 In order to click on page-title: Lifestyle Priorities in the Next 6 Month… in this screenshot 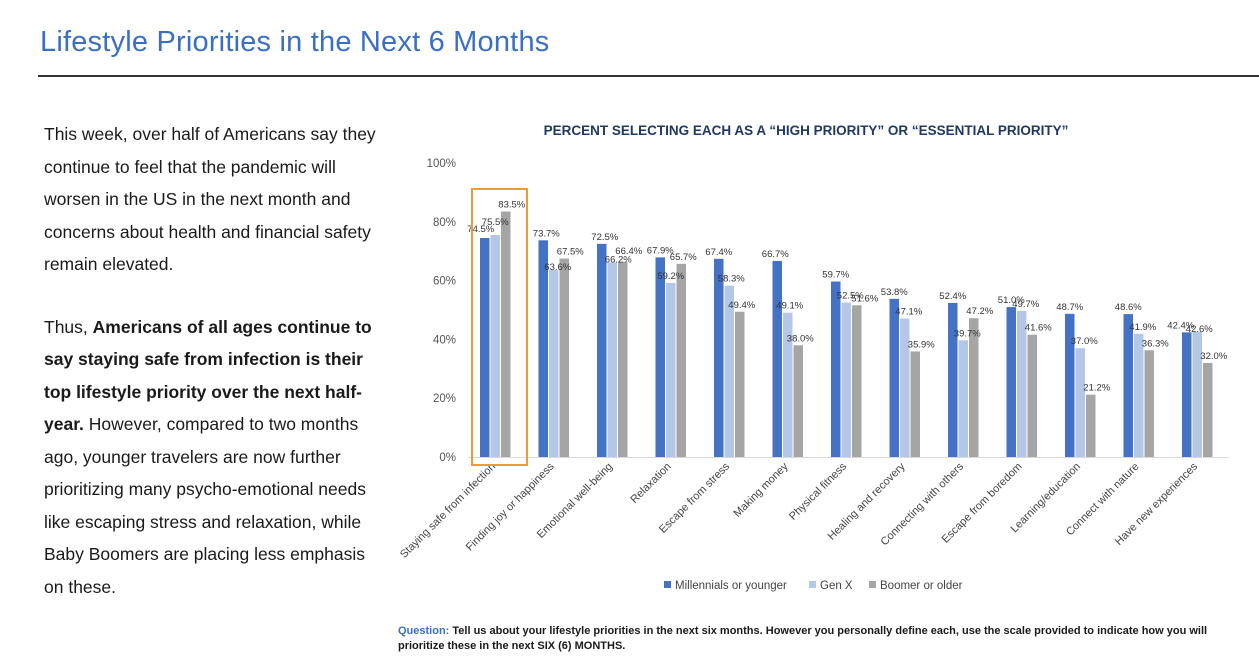, I will do `click(295, 42)`.